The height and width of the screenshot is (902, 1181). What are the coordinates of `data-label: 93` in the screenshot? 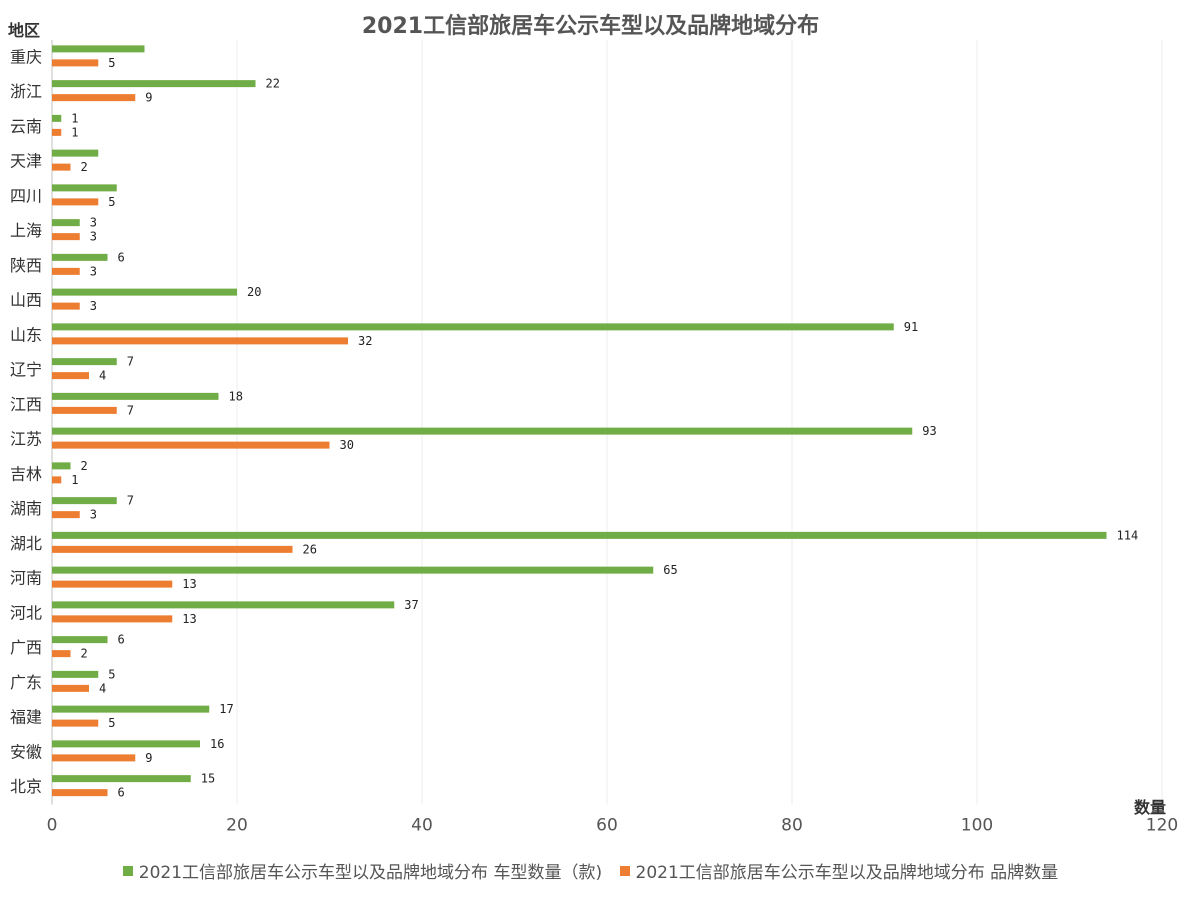 It's located at (929, 431).